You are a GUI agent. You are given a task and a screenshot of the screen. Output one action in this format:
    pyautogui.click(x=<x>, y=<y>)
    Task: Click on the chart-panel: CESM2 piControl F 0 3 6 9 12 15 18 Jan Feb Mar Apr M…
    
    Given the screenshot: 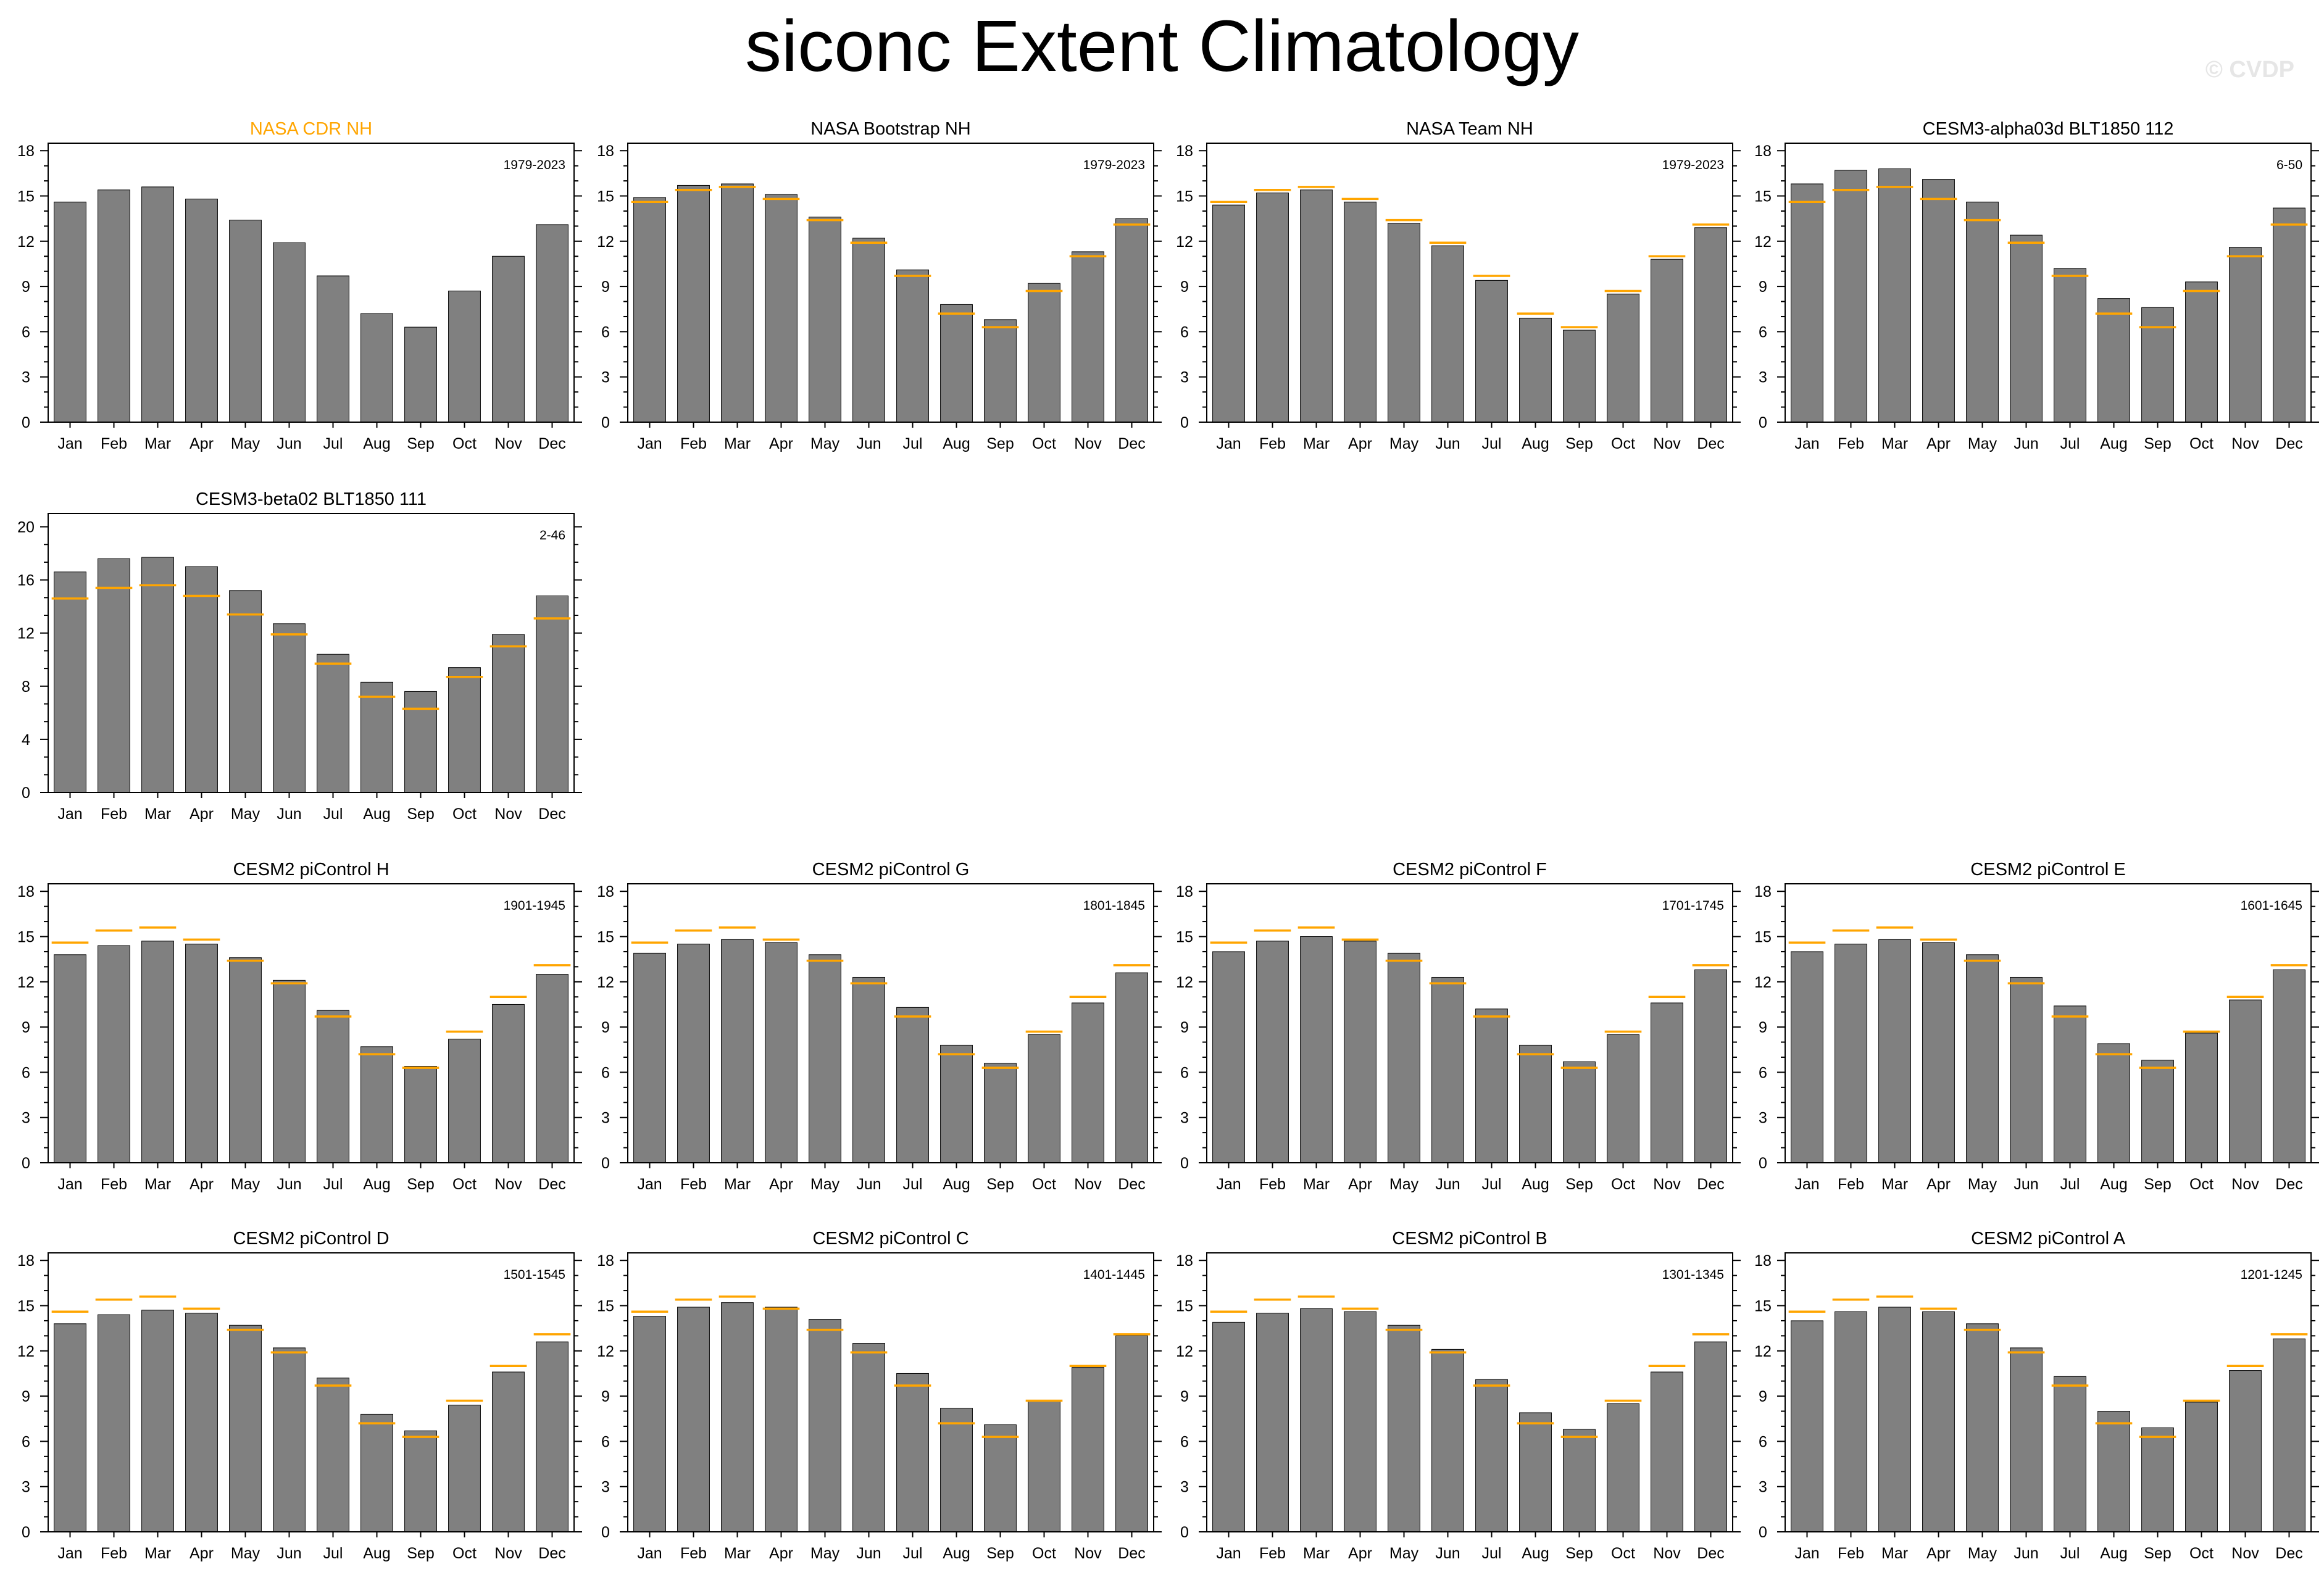 What is the action you would take?
    pyautogui.click(x=1458, y=1026)
    